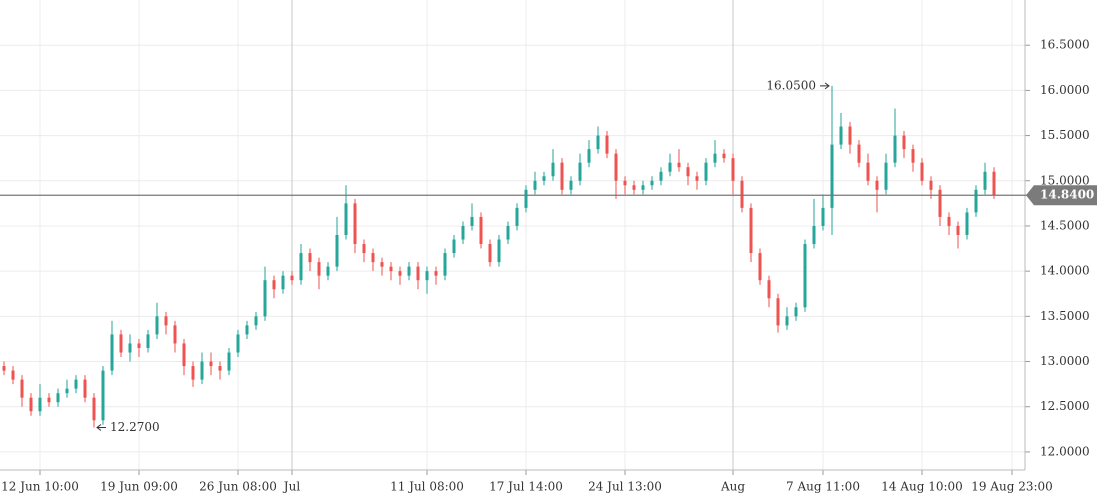 The width and height of the screenshot is (1098, 500). Describe the element at coordinates (427, 487) in the screenshot. I see `x-tick-label: 11 Jul 08:00` at that location.